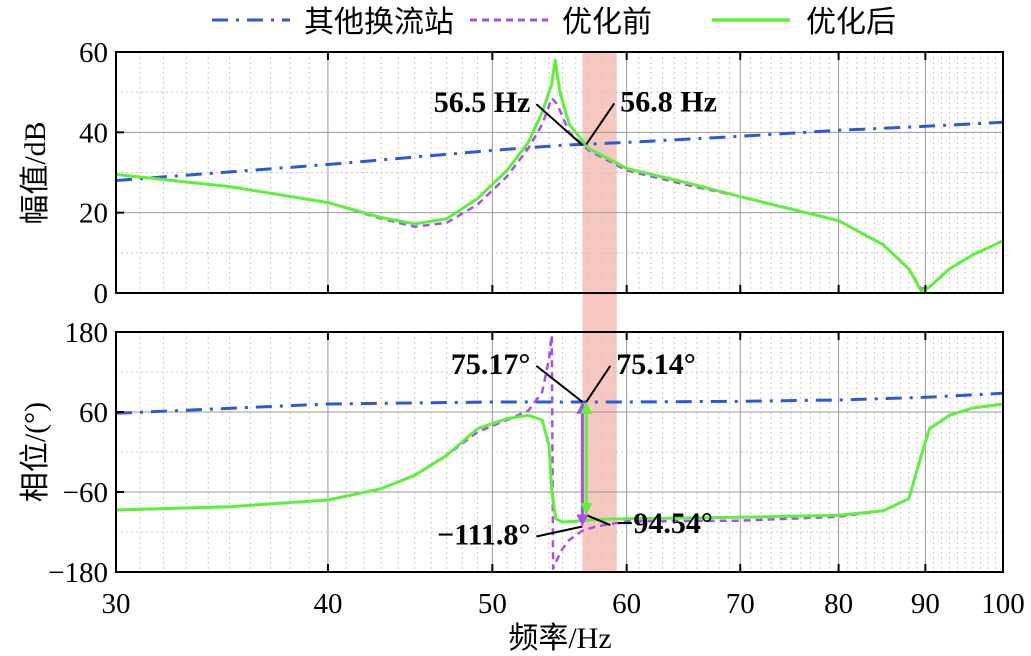 This screenshot has height=656, width=1031. What do you see at coordinates (483, 535) in the screenshot?
I see `annotation-label-phase-2: −111.8°` at bounding box center [483, 535].